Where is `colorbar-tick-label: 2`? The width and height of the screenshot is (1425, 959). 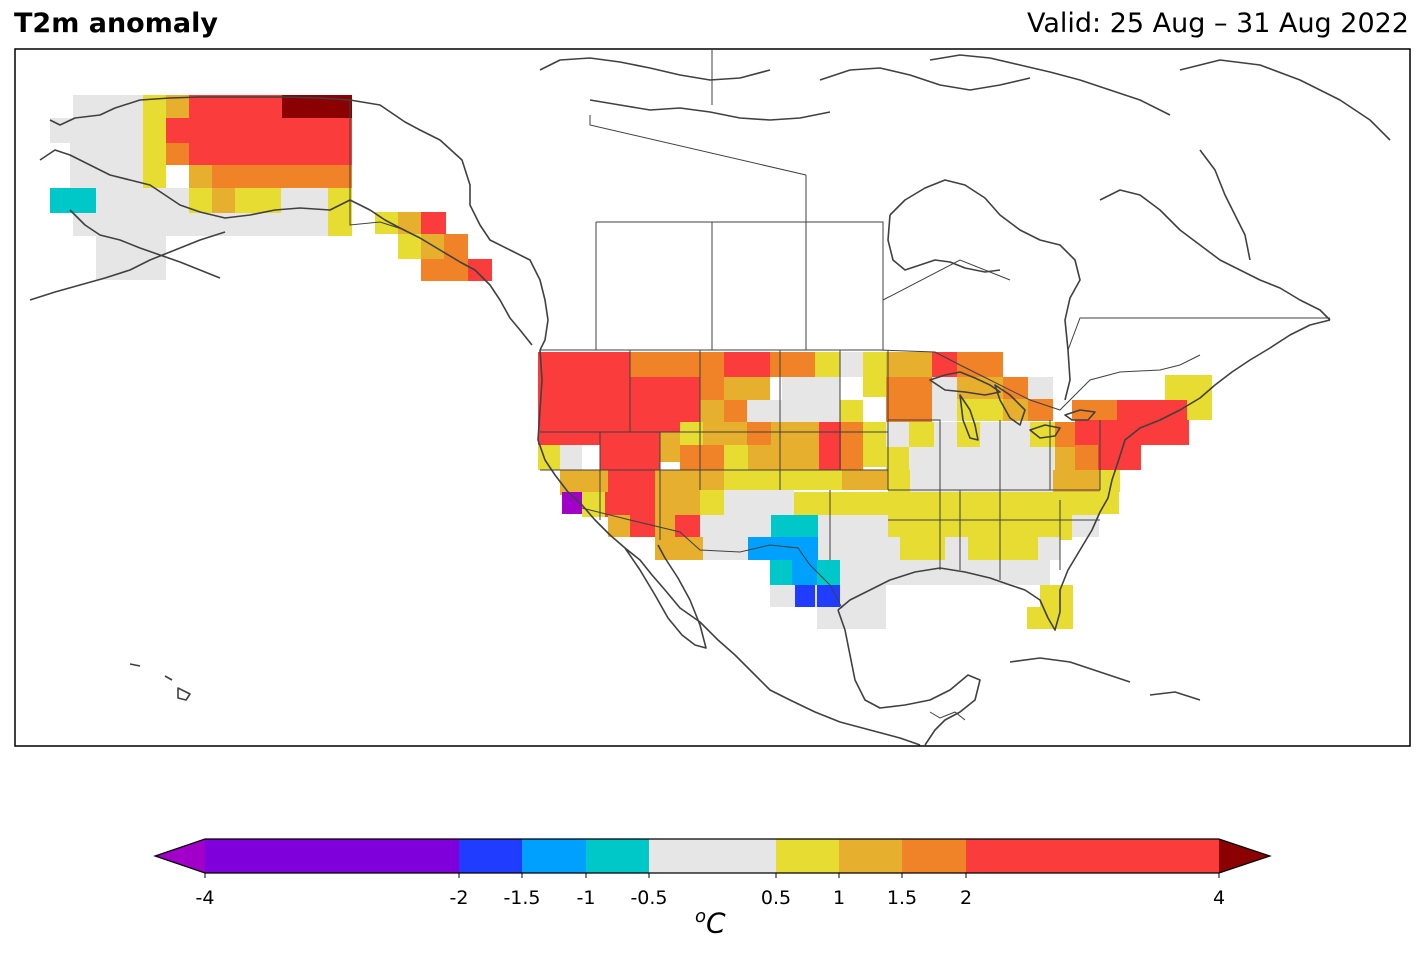
colorbar-tick-label: 2 is located at coordinates (966, 898).